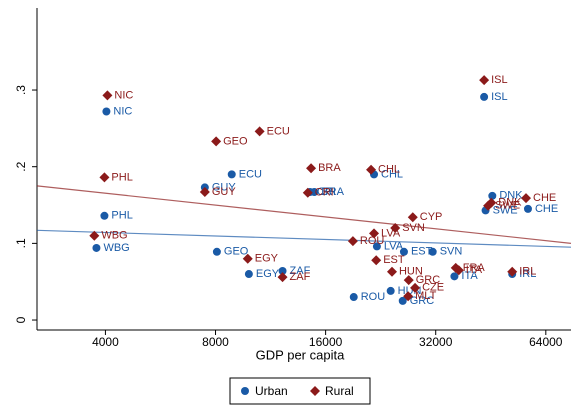 The image size is (572, 406). Describe the element at coordinates (425, 296) in the screenshot. I see `point-label: MLT` at that location.